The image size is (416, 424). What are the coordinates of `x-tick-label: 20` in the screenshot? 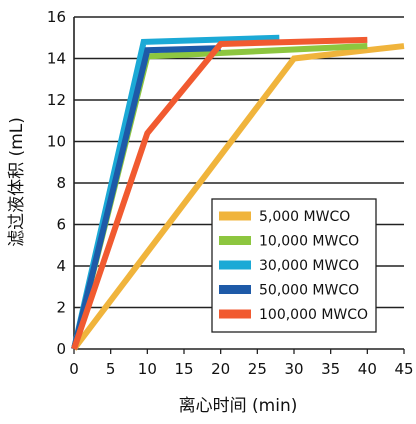 It's located at (220, 369).